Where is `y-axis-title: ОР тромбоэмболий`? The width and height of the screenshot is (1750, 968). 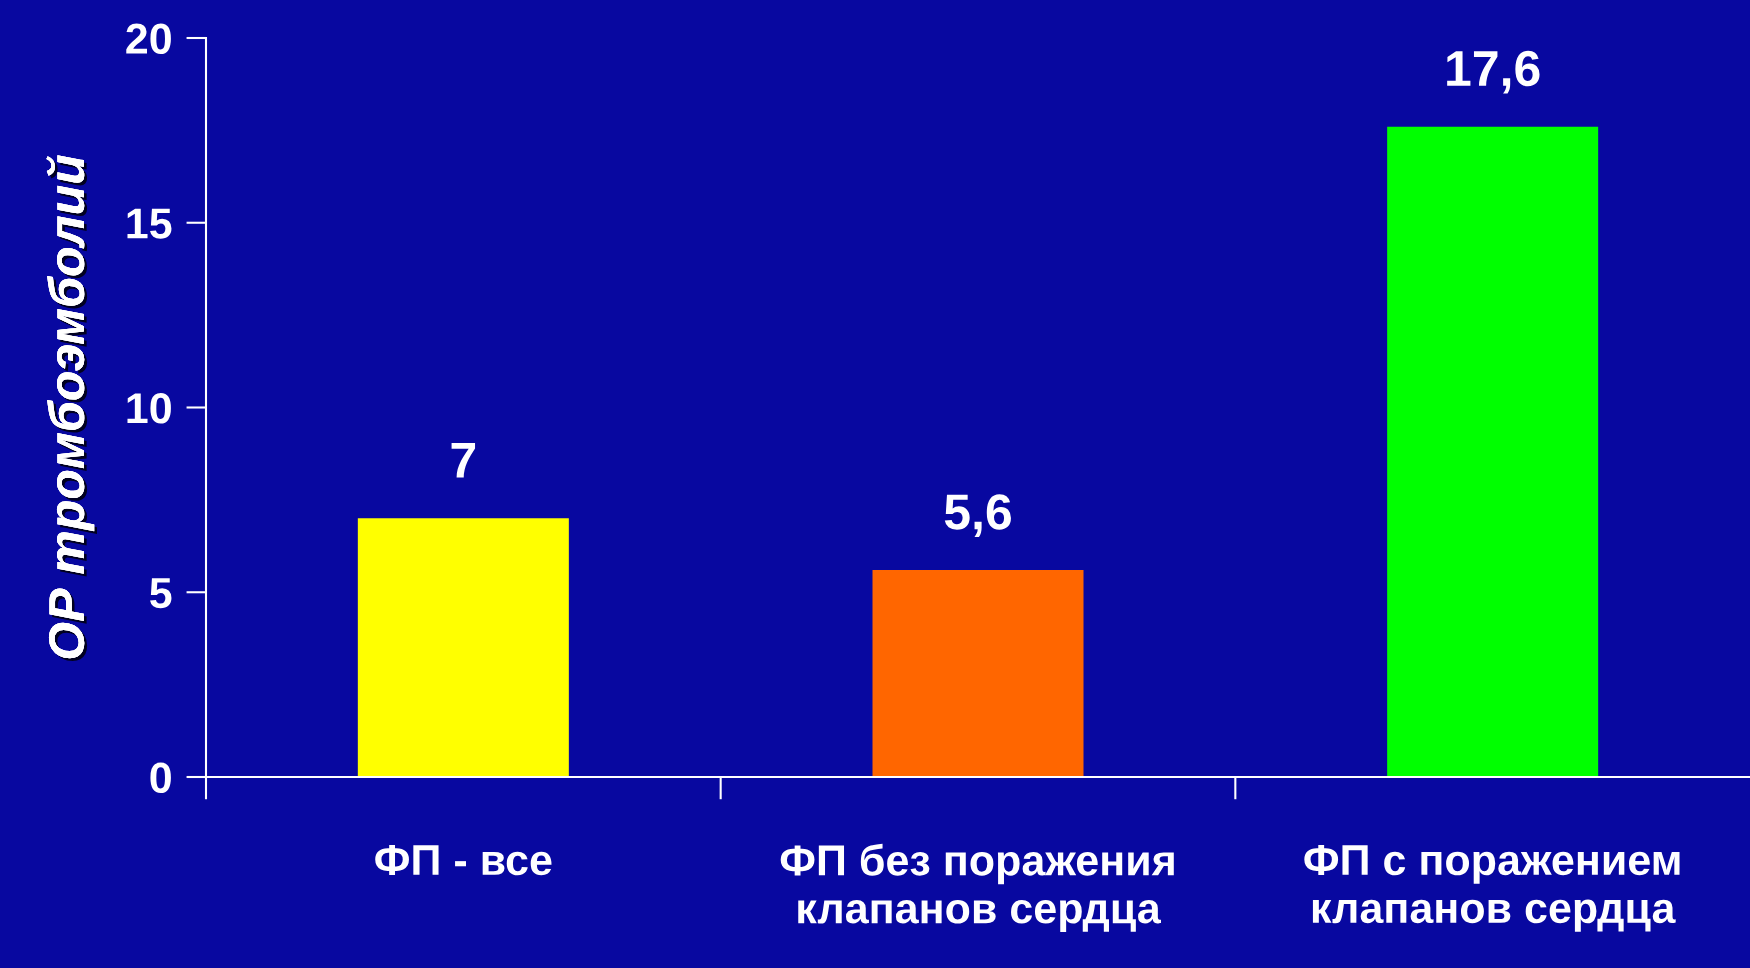 y-axis-title: ОР тромбоэмболий is located at coordinates (71, 408).